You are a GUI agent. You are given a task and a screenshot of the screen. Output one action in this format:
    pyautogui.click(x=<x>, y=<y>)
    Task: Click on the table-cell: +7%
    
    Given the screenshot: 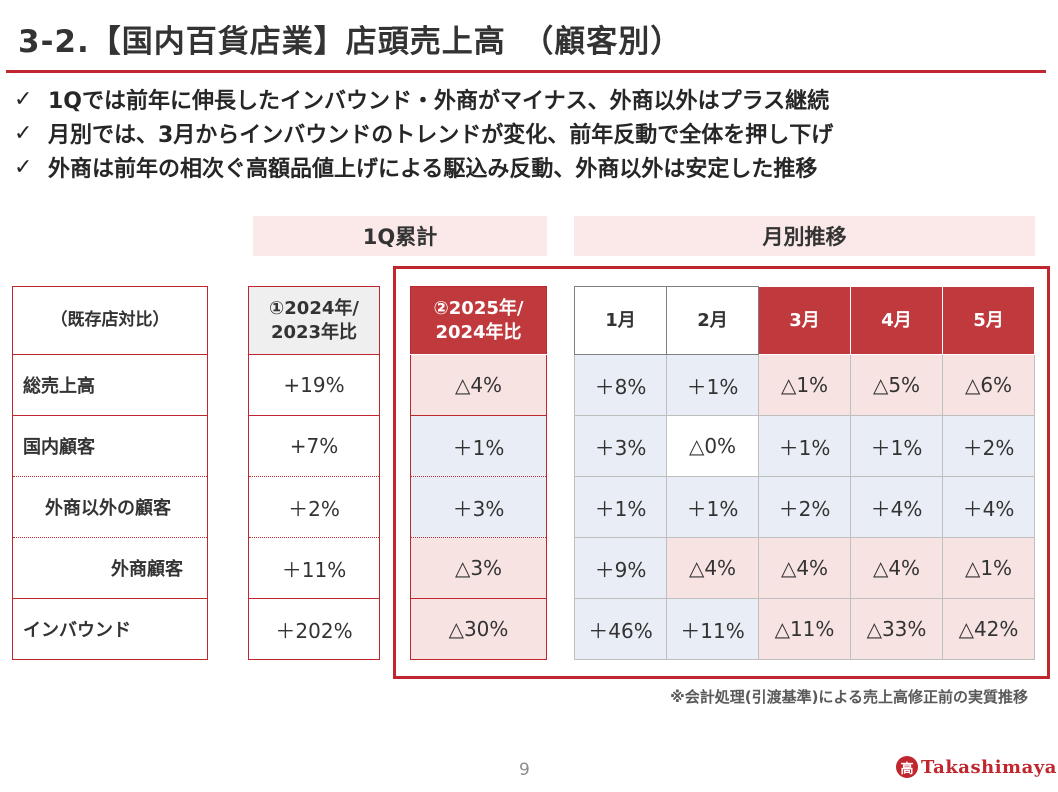 What is the action you would take?
    pyautogui.click(x=314, y=446)
    